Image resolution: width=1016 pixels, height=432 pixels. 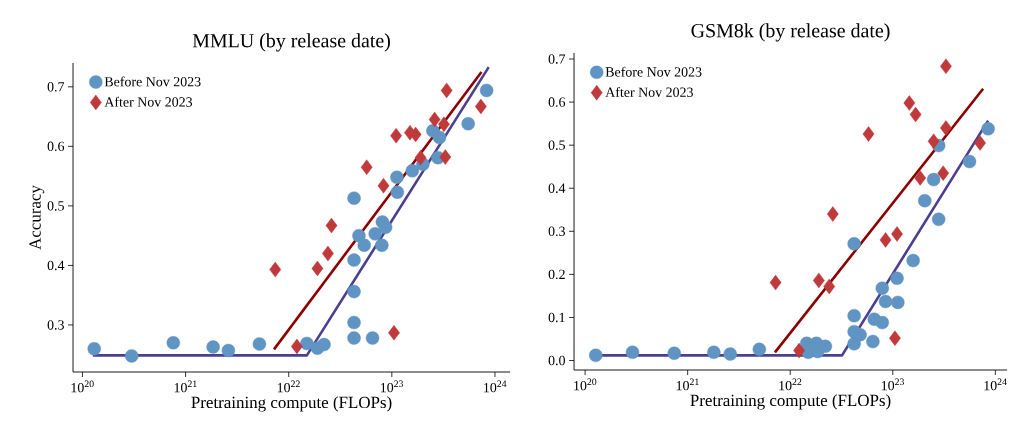 I want to click on chart-title: GSM8k (by release date), so click(x=790, y=32).